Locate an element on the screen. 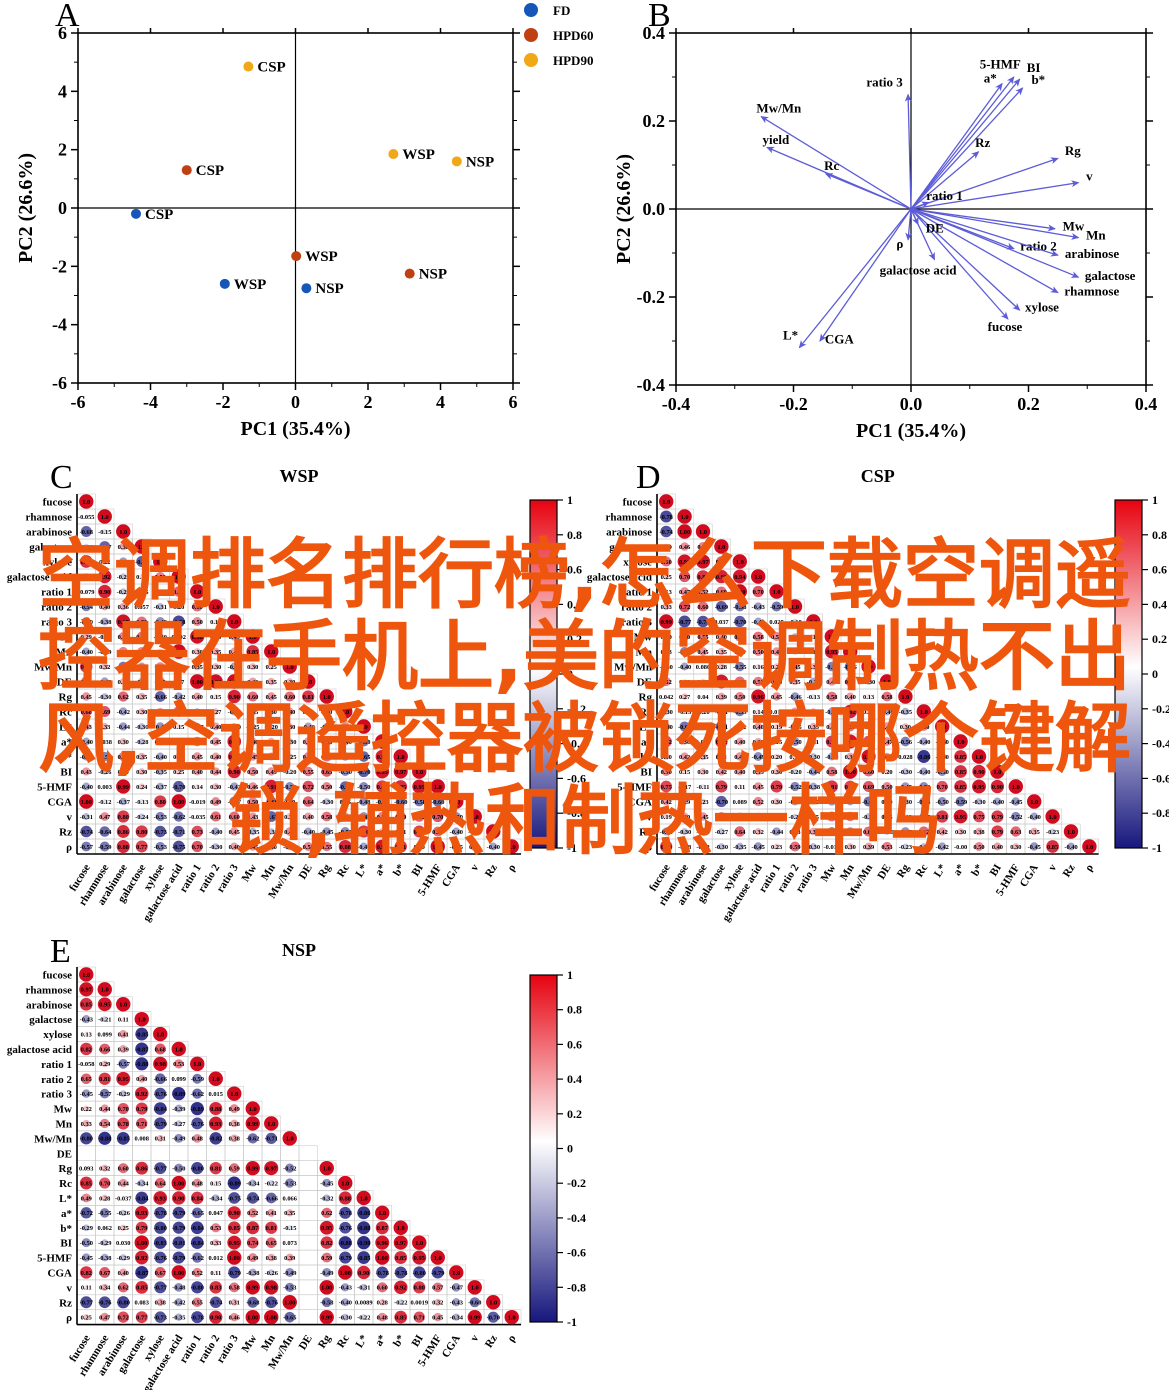 This screenshot has width=1169, height=1390. column-label: L* is located at coordinates (361, 871).